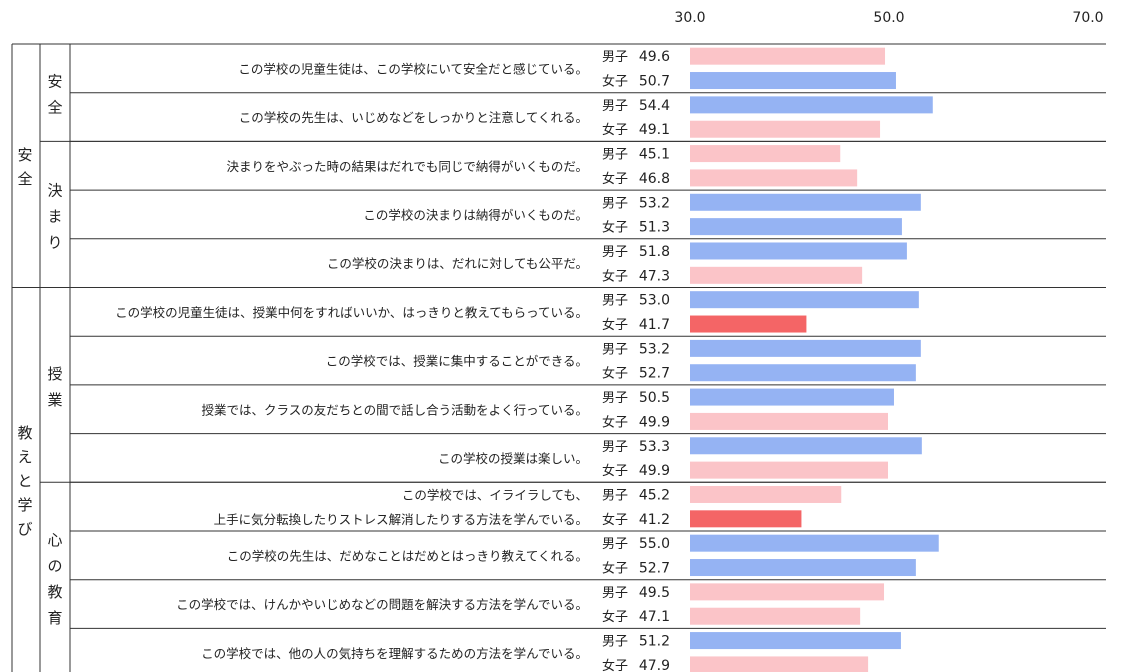 The width and height of the screenshot is (1140, 672). What do you see at coordinates (654, 301) in the screenshot?
I see `value-label: 53.0` at bounding box center [654, 301].